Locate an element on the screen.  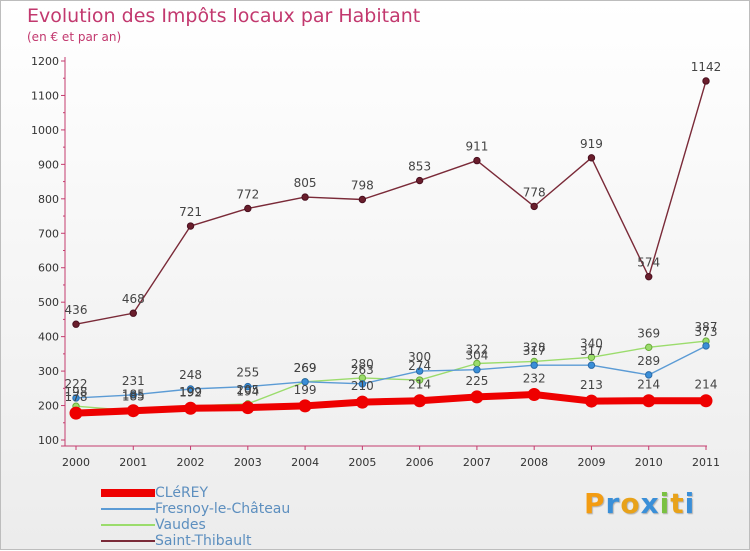
data-label: 205 is located at coordinates (247, 390).